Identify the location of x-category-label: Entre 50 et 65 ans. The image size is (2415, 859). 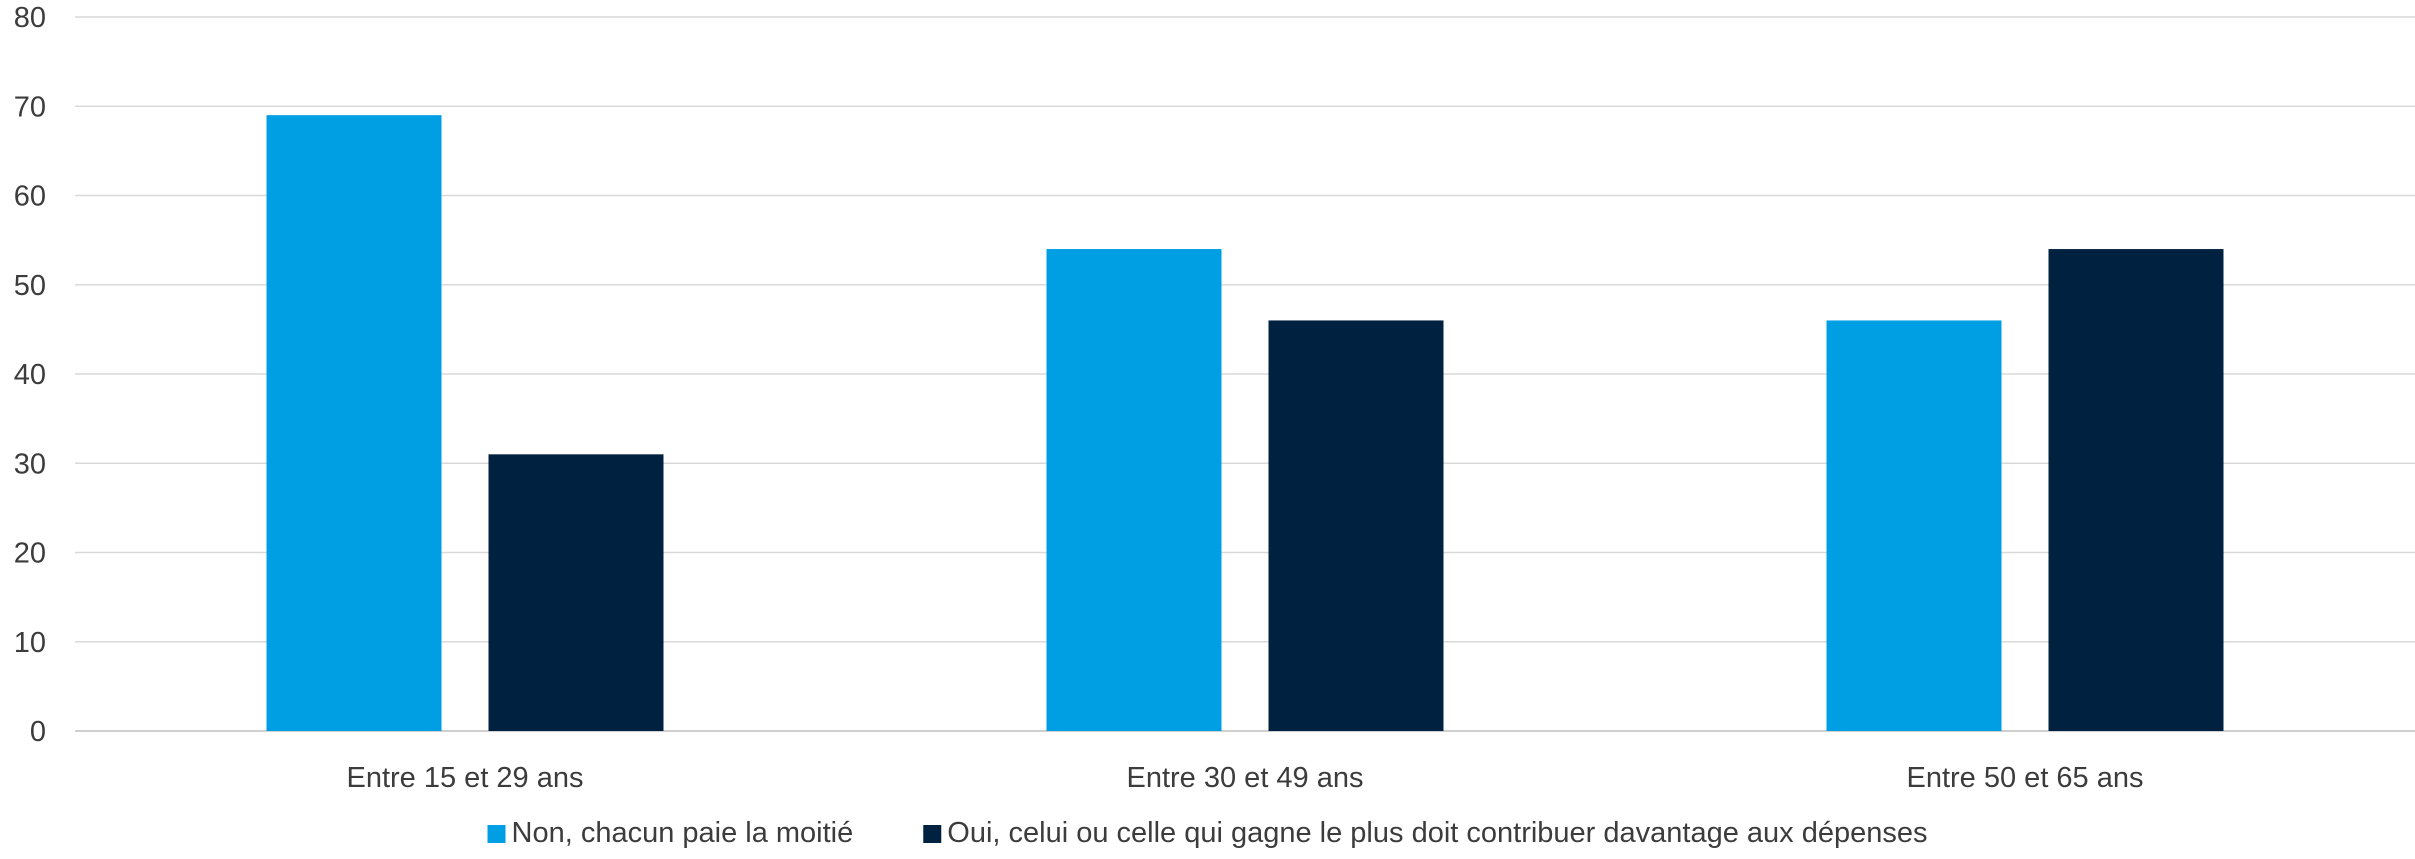
(2025, 778).